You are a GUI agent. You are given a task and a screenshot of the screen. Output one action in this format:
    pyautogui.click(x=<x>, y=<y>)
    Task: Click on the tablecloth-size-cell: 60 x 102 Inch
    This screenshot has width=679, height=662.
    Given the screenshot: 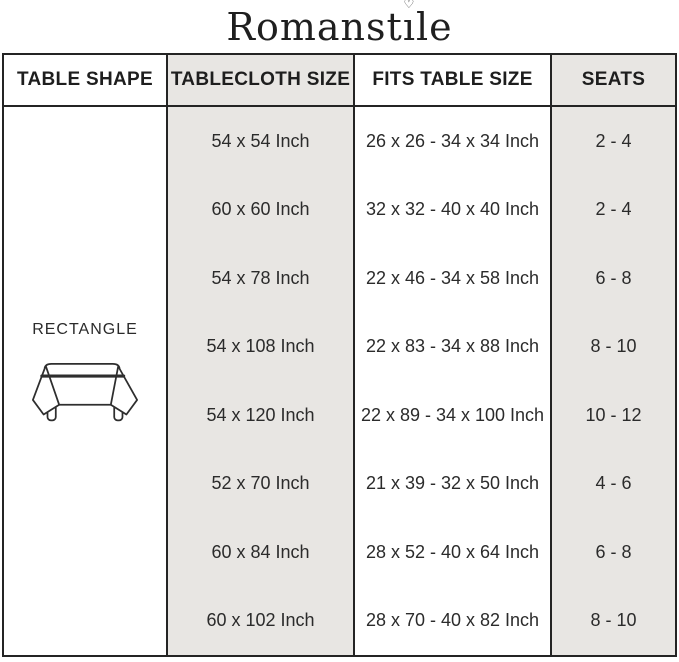 What is the action you would take?
    pyautogui.click(x=260, y=620)
    